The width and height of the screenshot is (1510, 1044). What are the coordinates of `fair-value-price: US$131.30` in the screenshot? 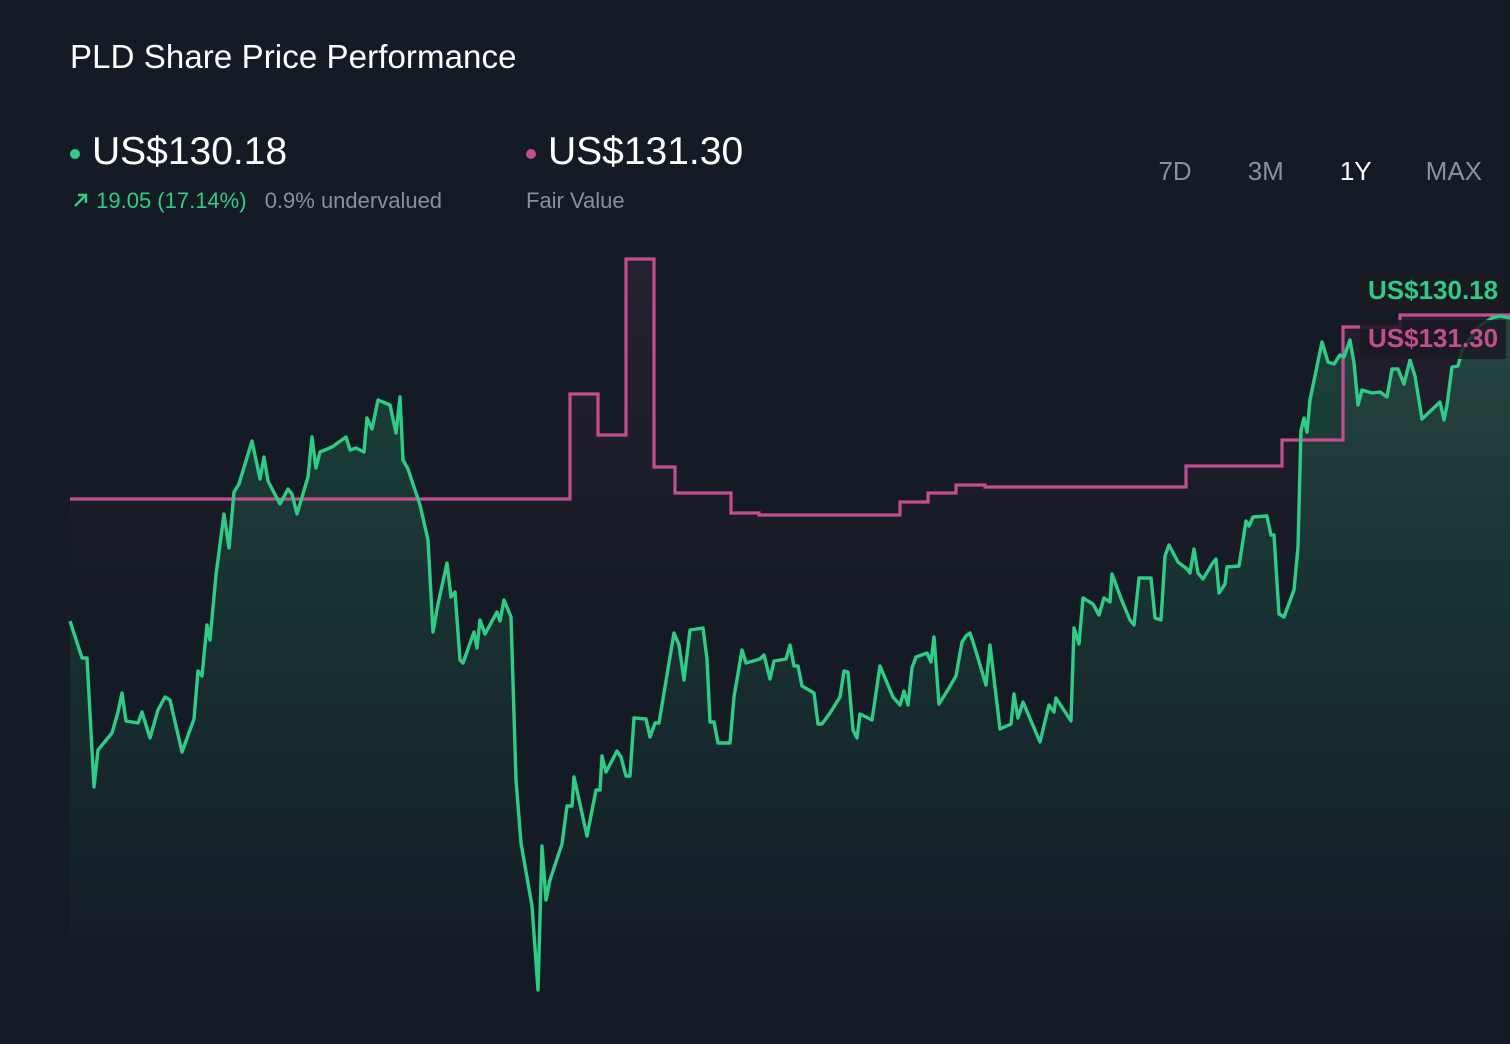 It's located at (646, 151).